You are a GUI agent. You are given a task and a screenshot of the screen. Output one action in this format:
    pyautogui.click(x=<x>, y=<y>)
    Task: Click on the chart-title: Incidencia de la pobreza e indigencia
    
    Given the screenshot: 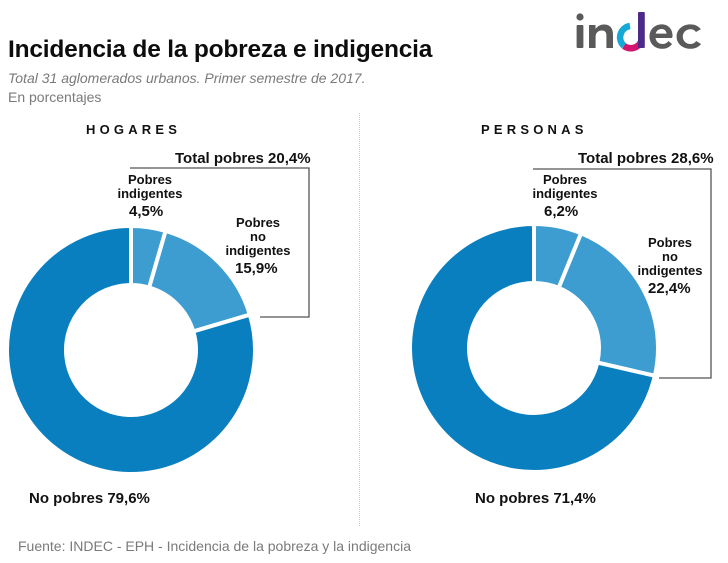 What is the action you would take?
    pyautogui.click(x=220, y=49)
    